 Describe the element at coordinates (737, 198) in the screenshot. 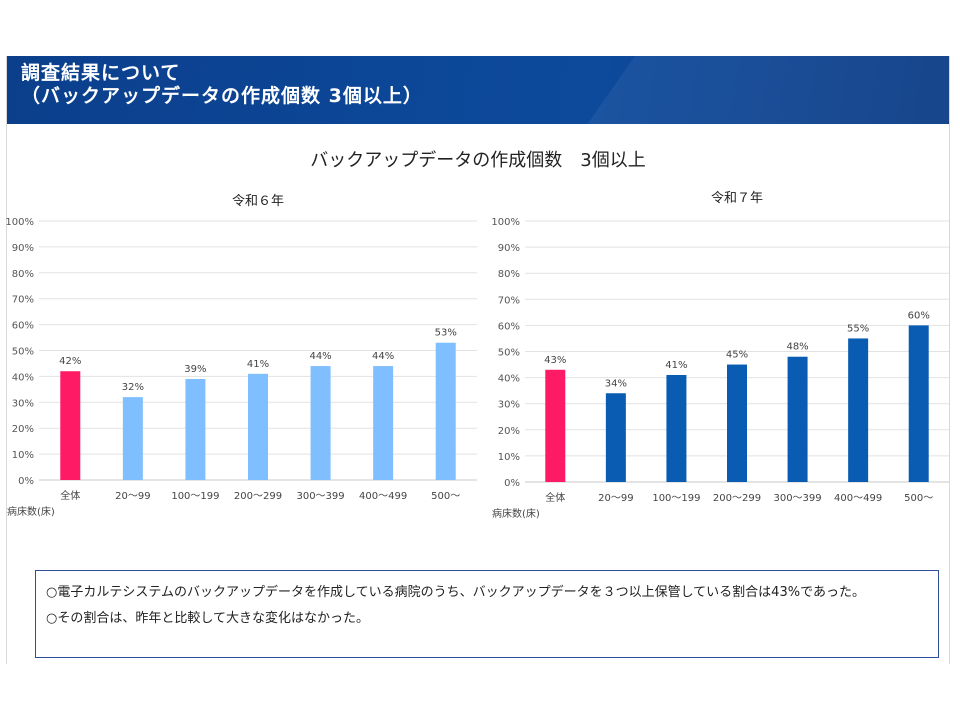

I see `chart-title: 令和７年` at that location.